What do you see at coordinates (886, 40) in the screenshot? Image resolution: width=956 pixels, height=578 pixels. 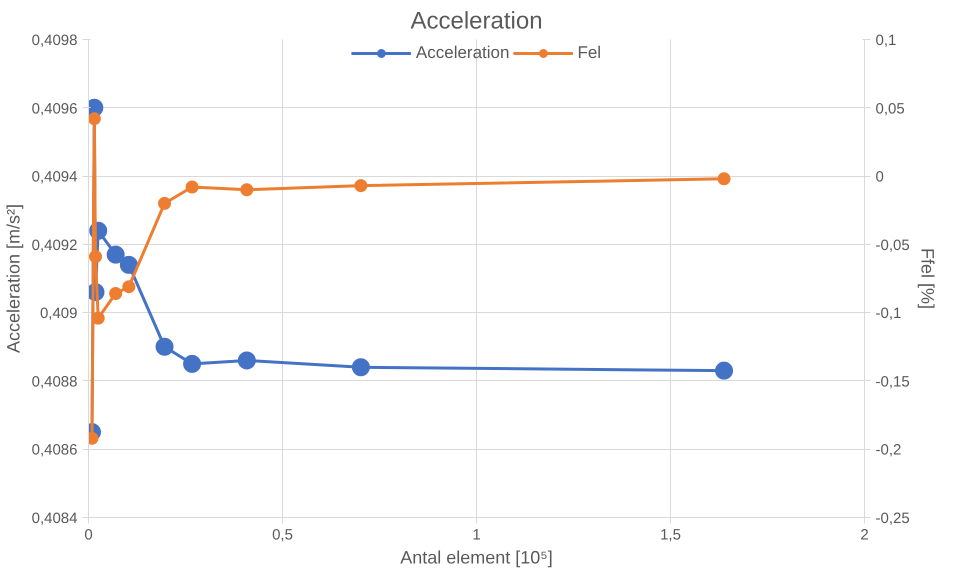 I see `y2-tick-label: 0,1` at bounding box center [886, 40].